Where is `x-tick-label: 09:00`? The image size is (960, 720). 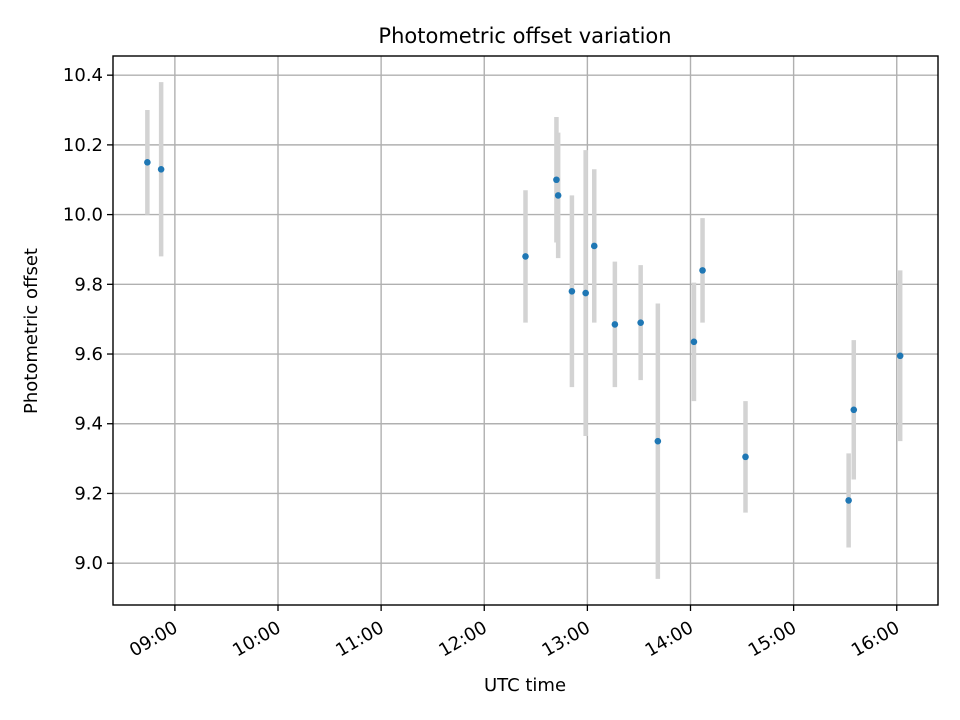 x-tick-label: 09:00 is located at coordinates (153, 639).